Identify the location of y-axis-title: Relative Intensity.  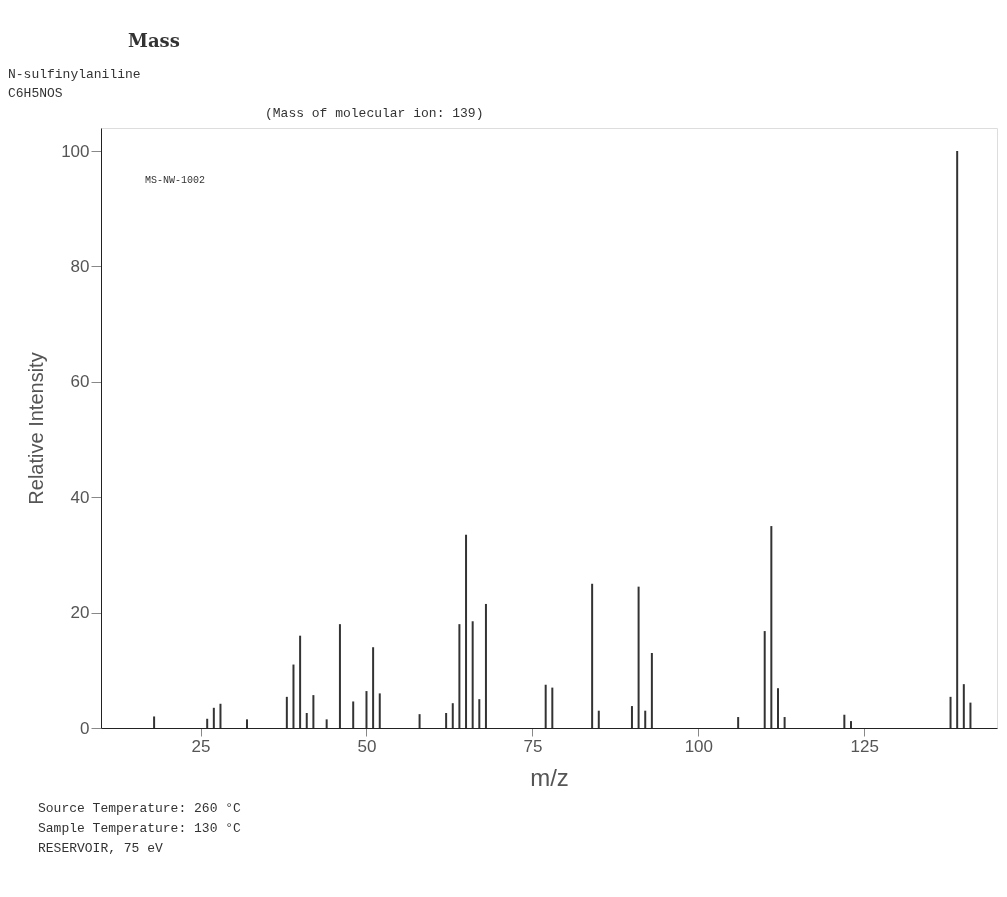
(36, 428).